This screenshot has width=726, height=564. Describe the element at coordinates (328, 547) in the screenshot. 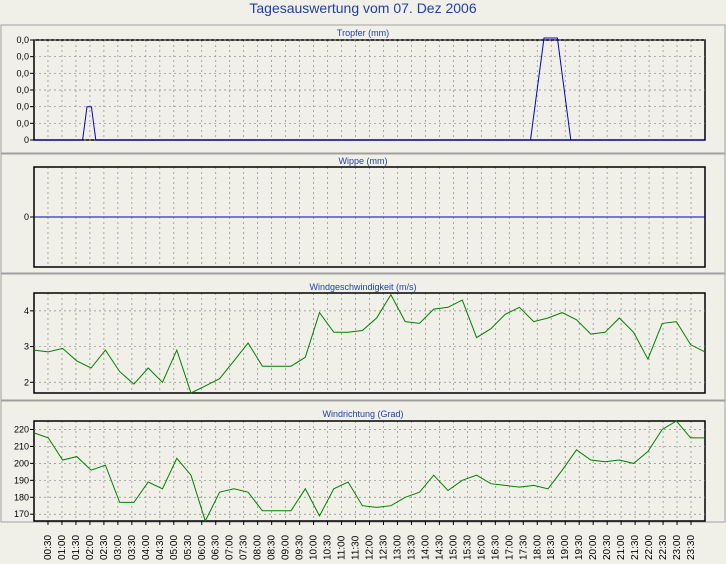

I see `x-tick-label: 10:30` at that location.